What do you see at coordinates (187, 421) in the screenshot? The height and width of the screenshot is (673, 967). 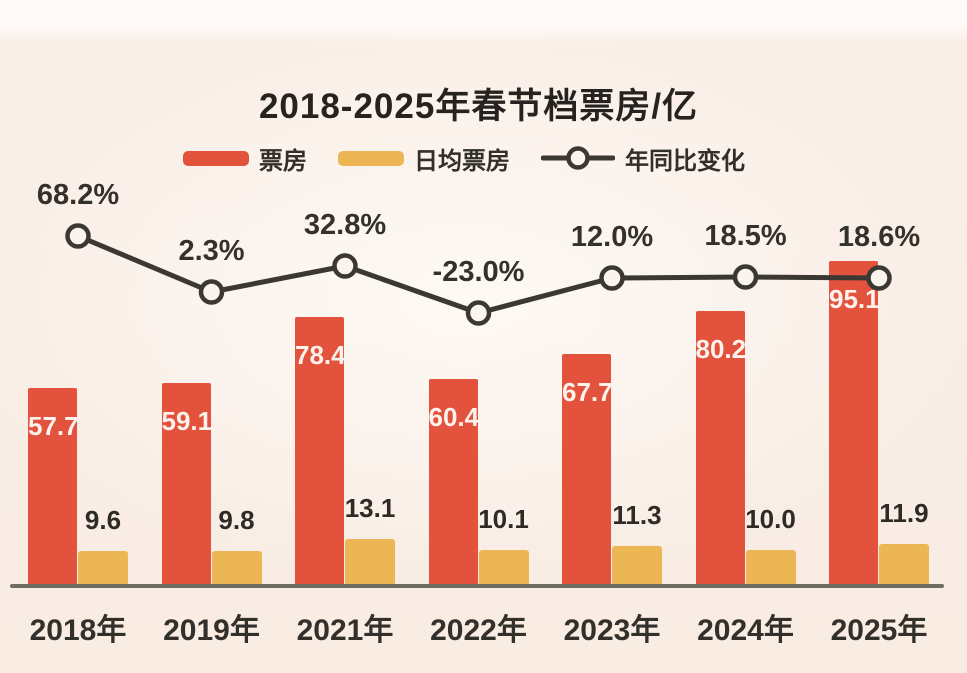 I see `boxoffice-value-label: 59.1` at bounding box center [187, 421].